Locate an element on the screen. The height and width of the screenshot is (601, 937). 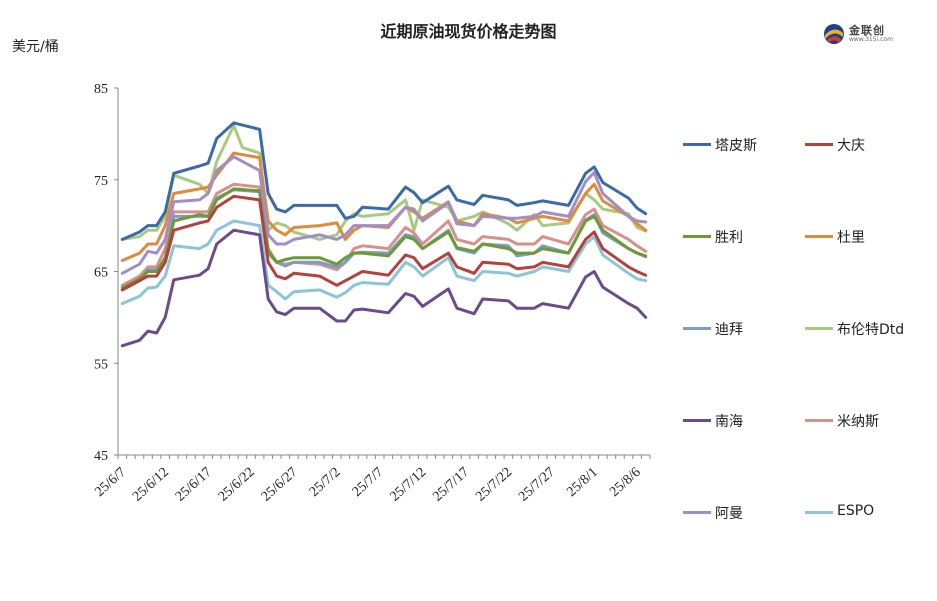
x-tick-label: 25/6/27 is located at coordinates (280, 485).